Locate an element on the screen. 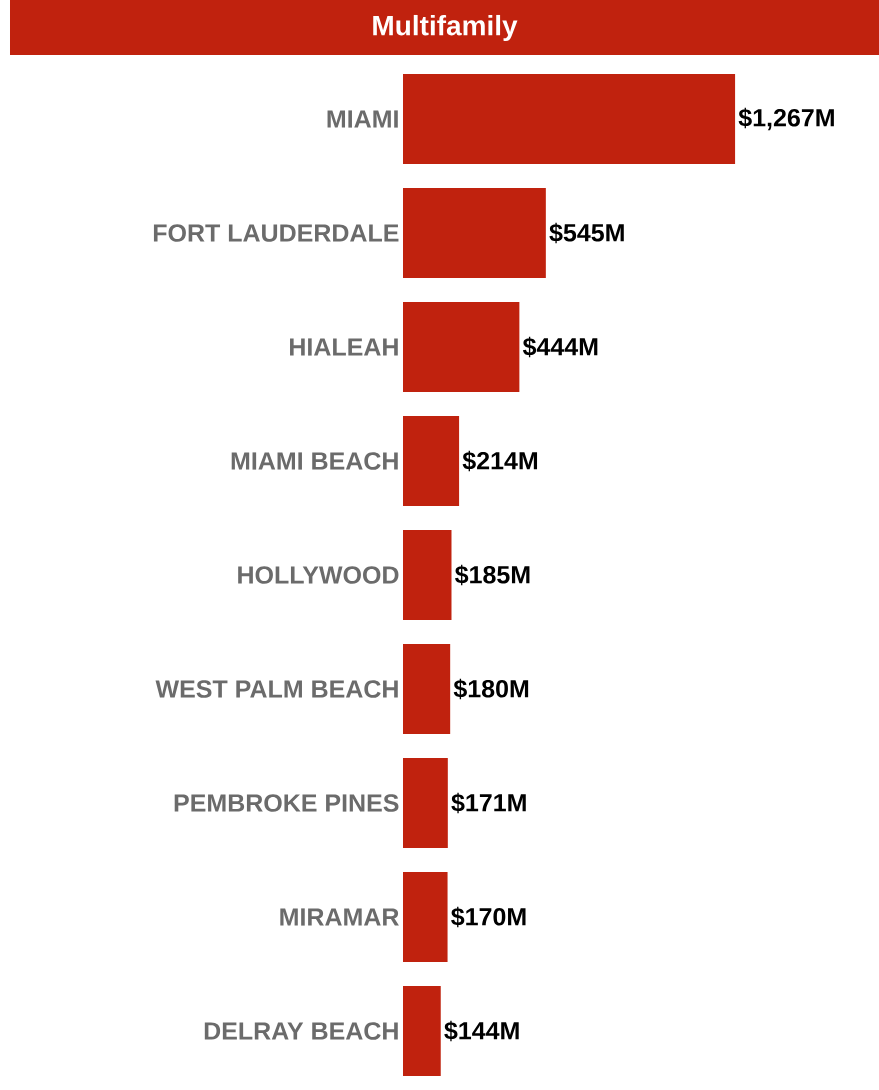  data-label: $1,267M is located at coordinates (786, 119).